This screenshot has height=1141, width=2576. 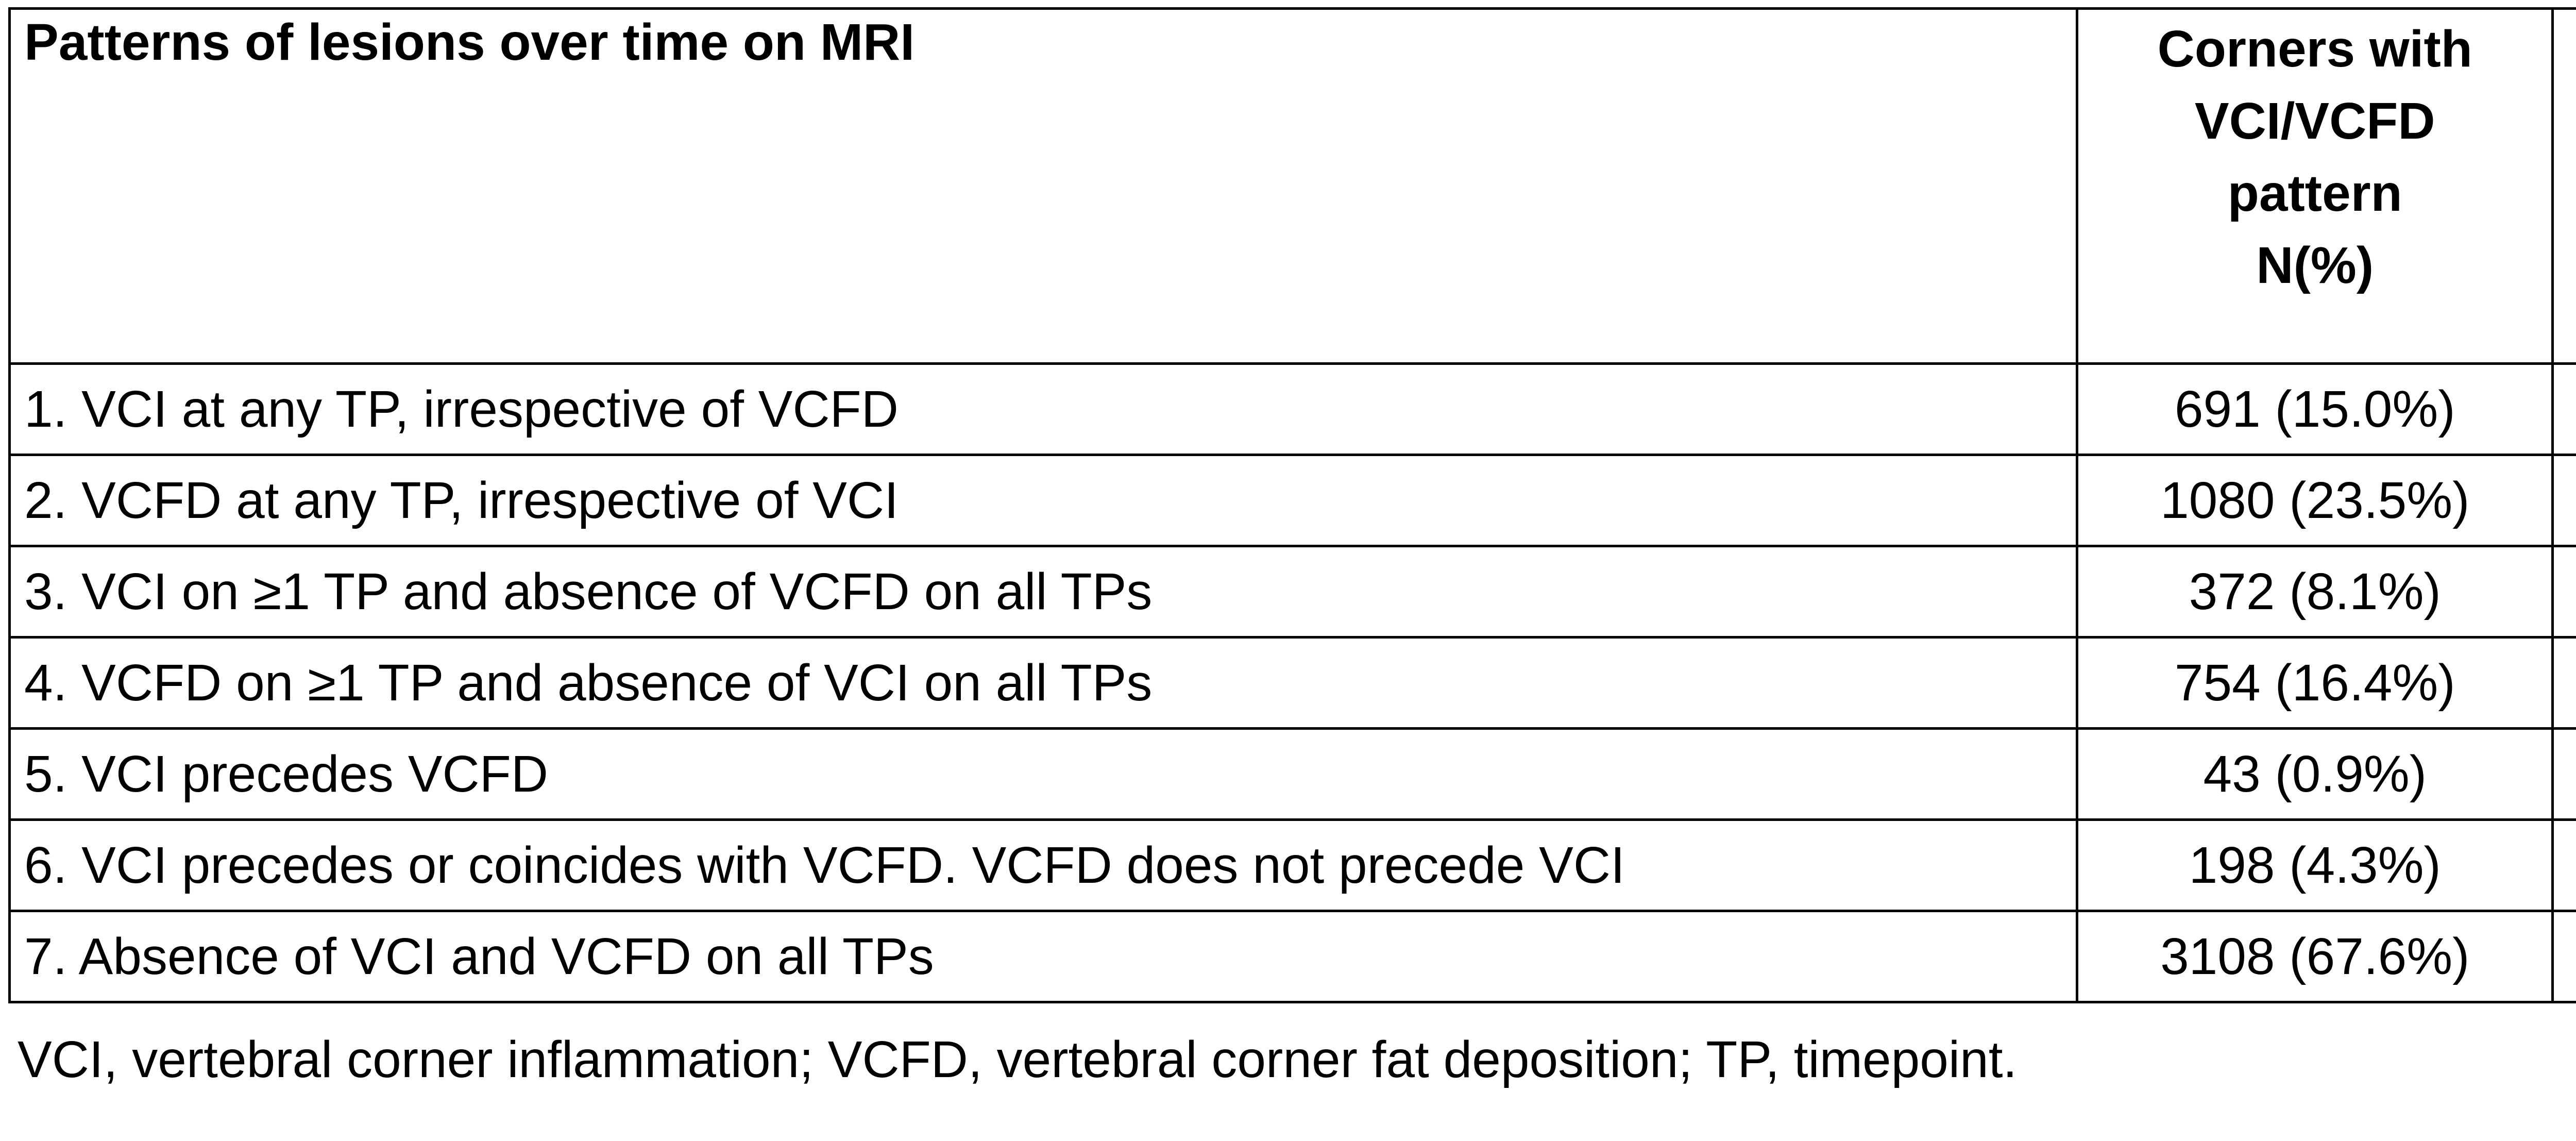 What do you see at coordinates (2315, 774) in the screenshot?
I see `n-cell: 43 (0.9%)` at bounding box center [2315, 774].